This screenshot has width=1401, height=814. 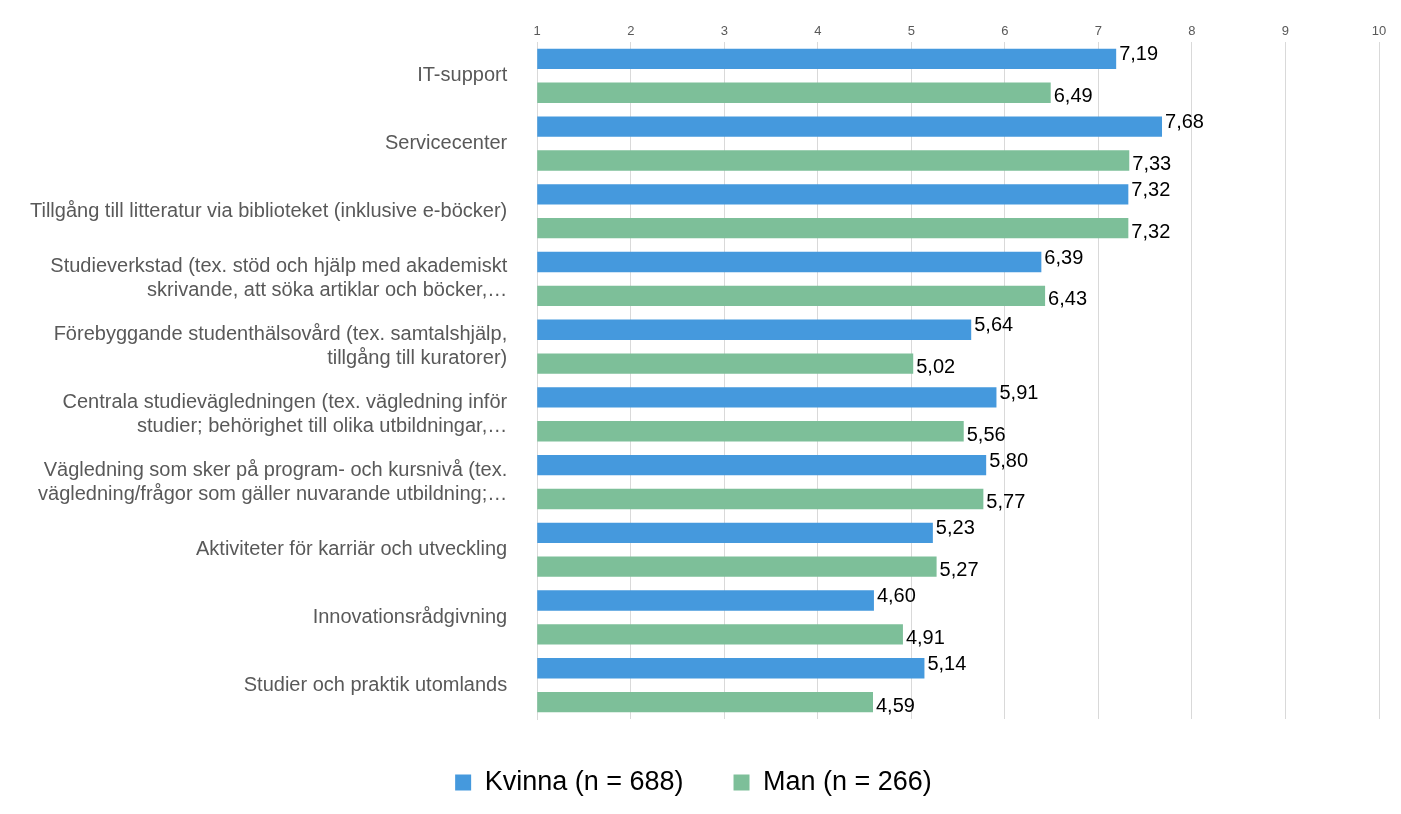 What do you see at coordinates (1073, 95) in the screenshot?
I see `data-label: 6,49` at bounding box center [1073, 95].